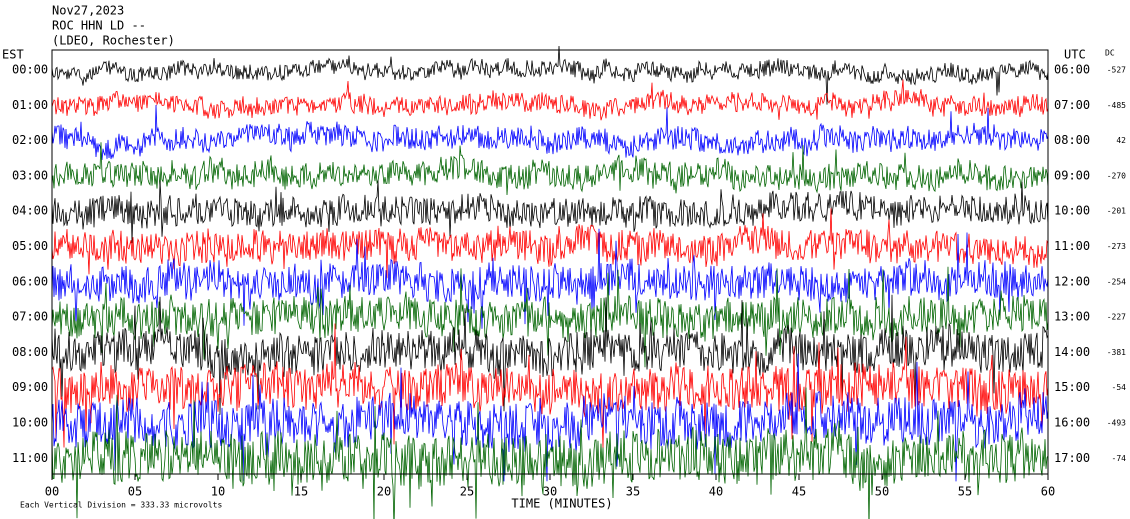  What do you see at coordinates (1116, 352) in the screenshot?
I see `dc-value: -381` at bounding box center [1116, 352].